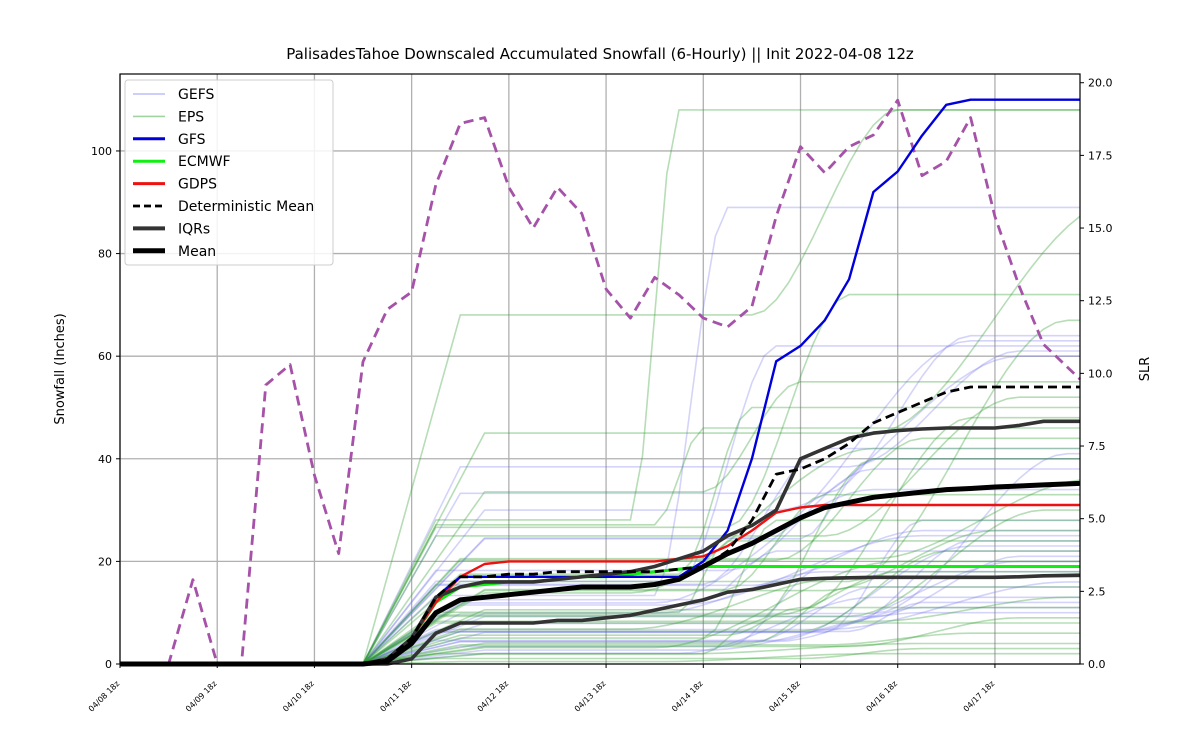 This screenshot has height=738, width=1200. I want to click on x-tick-label-5: 04/13 18z, so click(590, 696).